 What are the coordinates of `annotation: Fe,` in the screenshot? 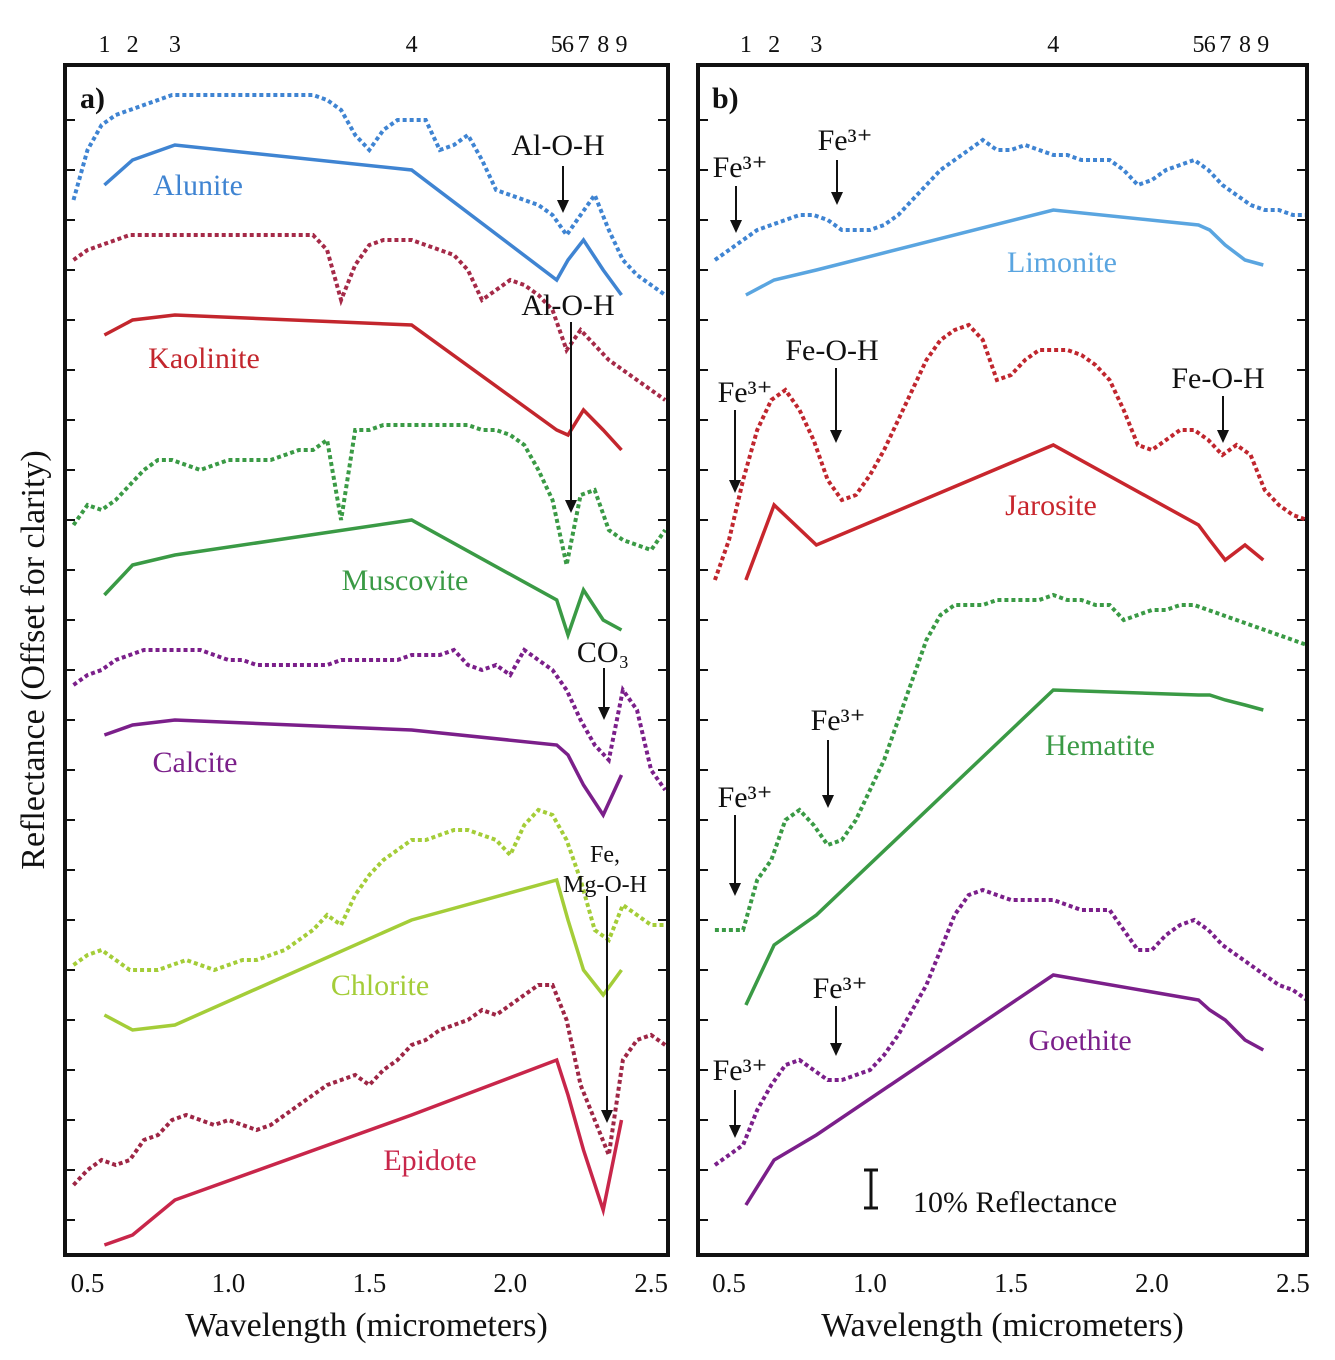 It's located at (605, 855).